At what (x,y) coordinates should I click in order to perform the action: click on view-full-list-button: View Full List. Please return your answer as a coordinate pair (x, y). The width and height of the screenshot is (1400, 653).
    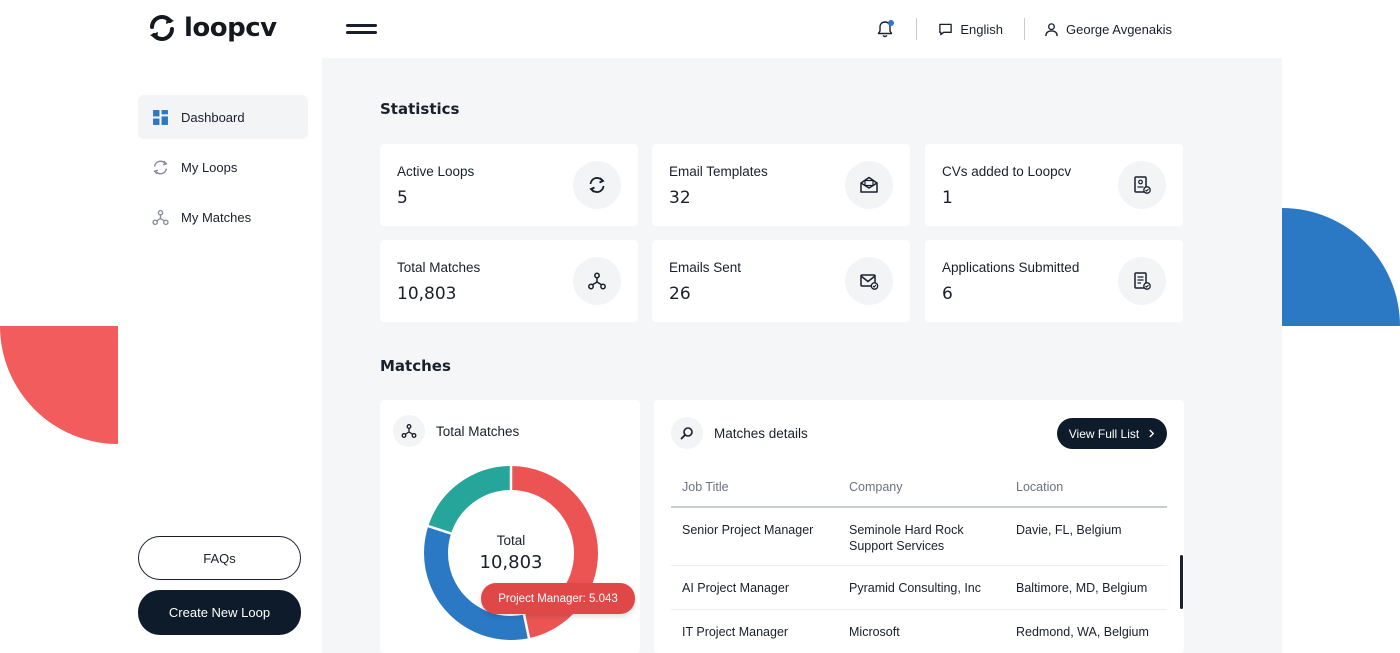
    Looking at the image, I should click on (1112, 433).